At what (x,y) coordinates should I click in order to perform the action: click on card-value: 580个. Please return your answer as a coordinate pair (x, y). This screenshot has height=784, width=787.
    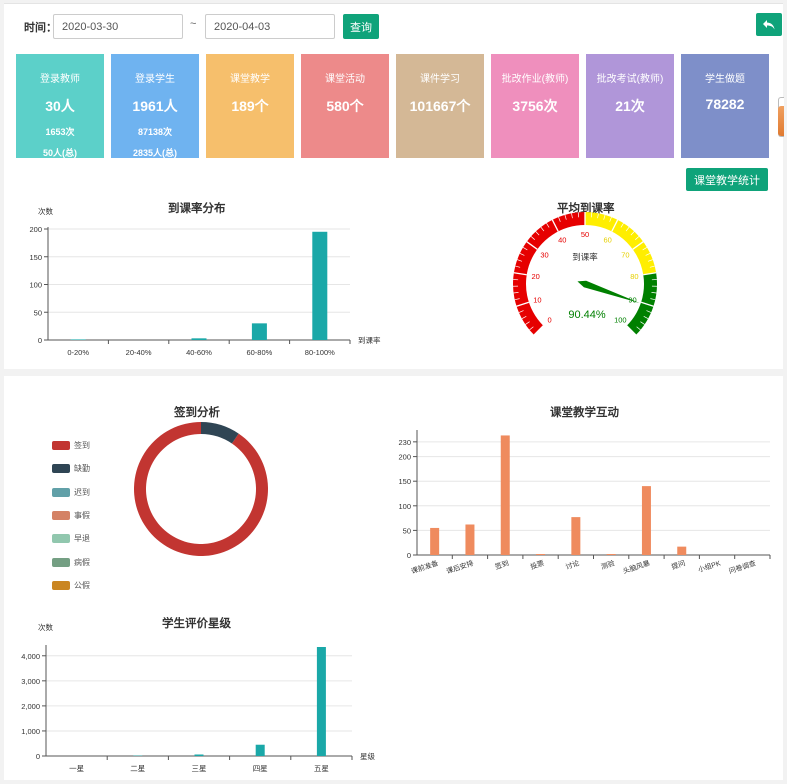
    Looking at the image, I should click on (345, 106).